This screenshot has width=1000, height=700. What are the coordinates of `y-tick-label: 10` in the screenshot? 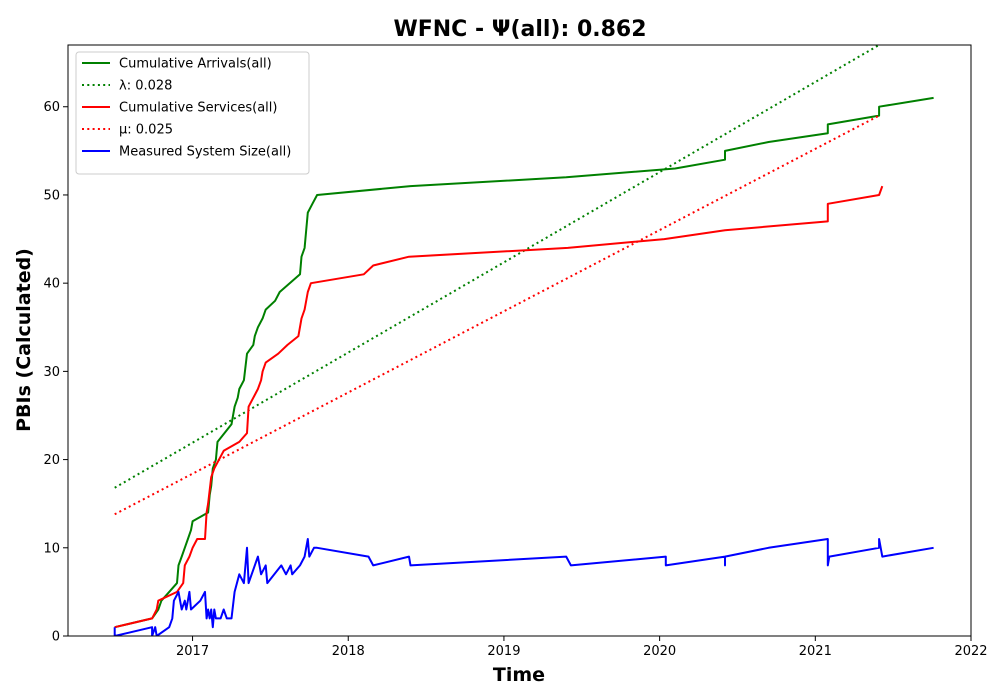 It's located at (51, 548).